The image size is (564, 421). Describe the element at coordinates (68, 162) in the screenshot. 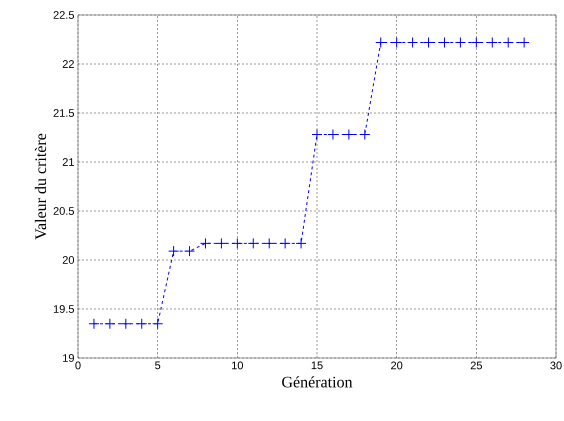

I see `y-tick-label: 21` at that location.